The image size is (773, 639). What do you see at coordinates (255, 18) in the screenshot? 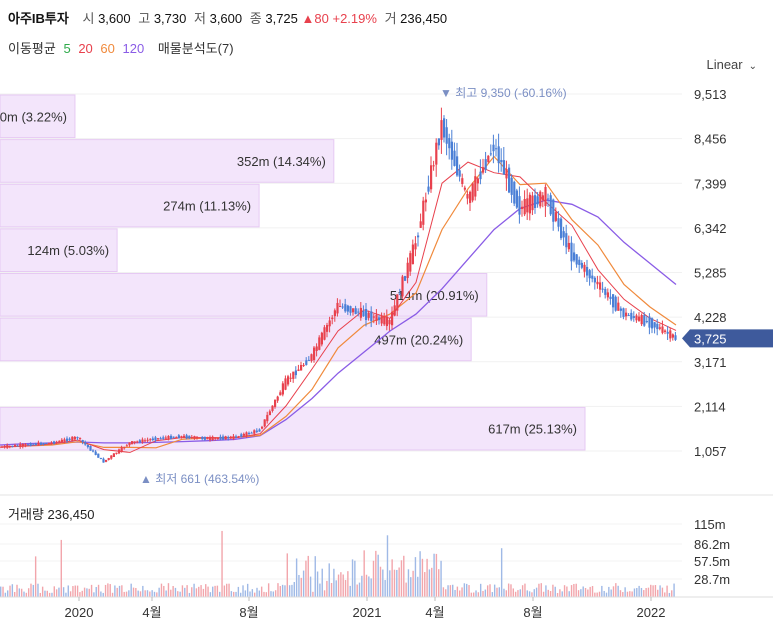
I see `close-label: 종` at bounding box center [255, 18].